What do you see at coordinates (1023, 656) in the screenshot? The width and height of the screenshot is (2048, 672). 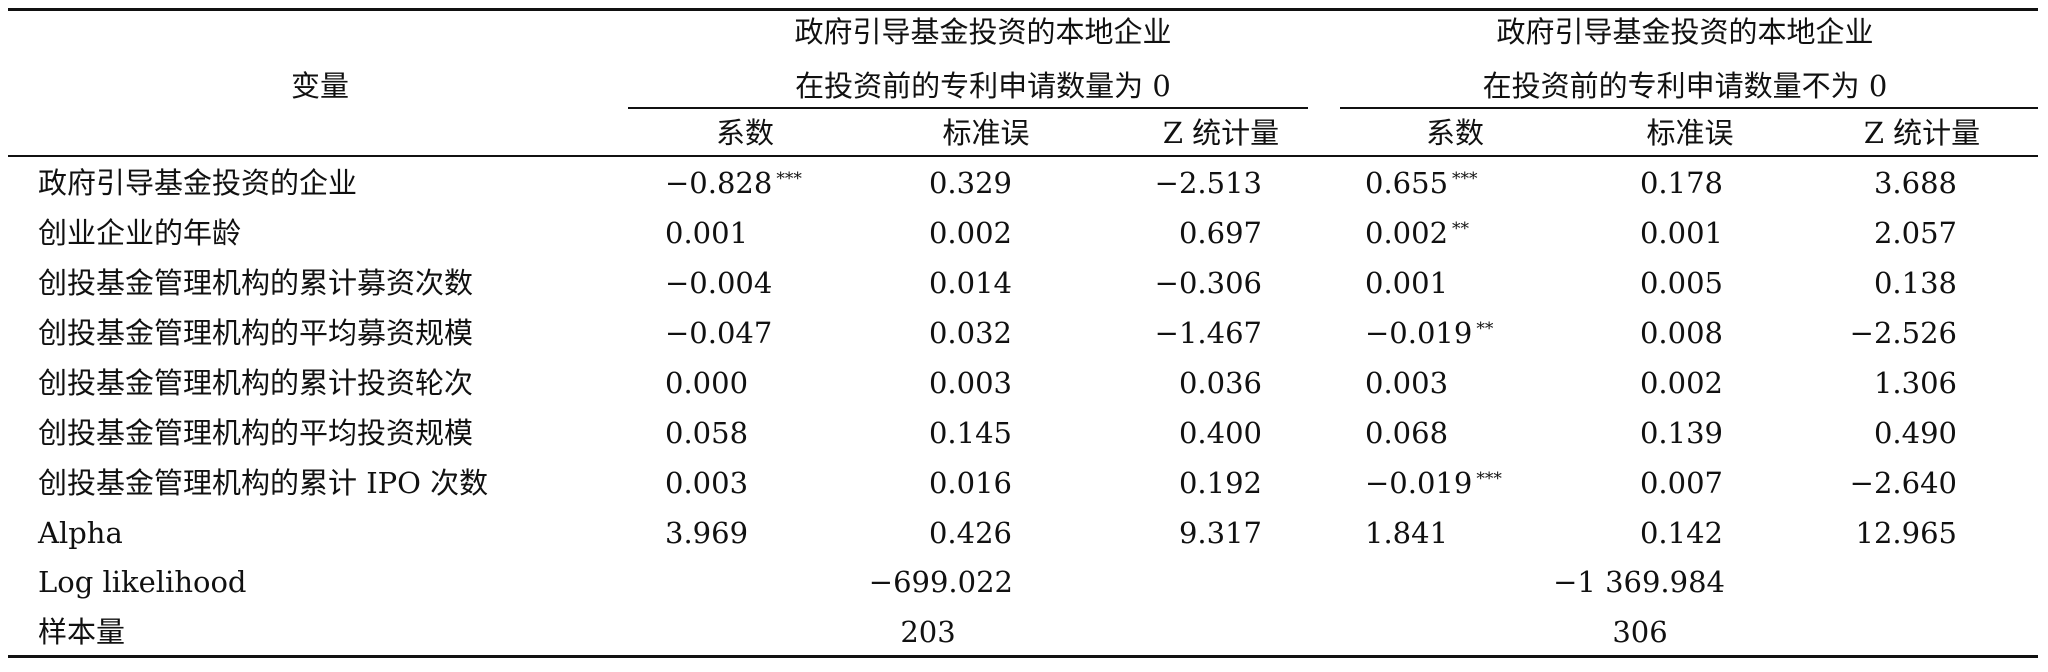 I see `bottom-rule` at bounding box center [1023, 656].